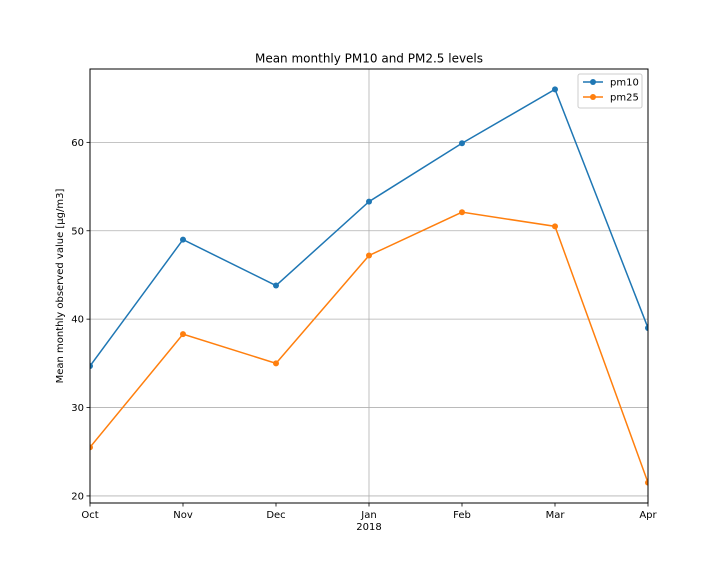 The width and height of the screenshot is (720, 576). I want to click on legend-label-pm25: pm25, so click(624, 98).